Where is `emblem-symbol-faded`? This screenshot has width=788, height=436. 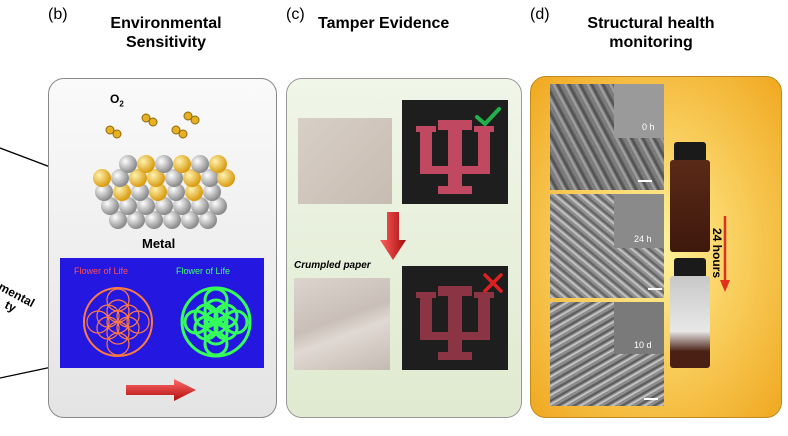
emblem-symbol-faded is located at coordinates (455, 323).